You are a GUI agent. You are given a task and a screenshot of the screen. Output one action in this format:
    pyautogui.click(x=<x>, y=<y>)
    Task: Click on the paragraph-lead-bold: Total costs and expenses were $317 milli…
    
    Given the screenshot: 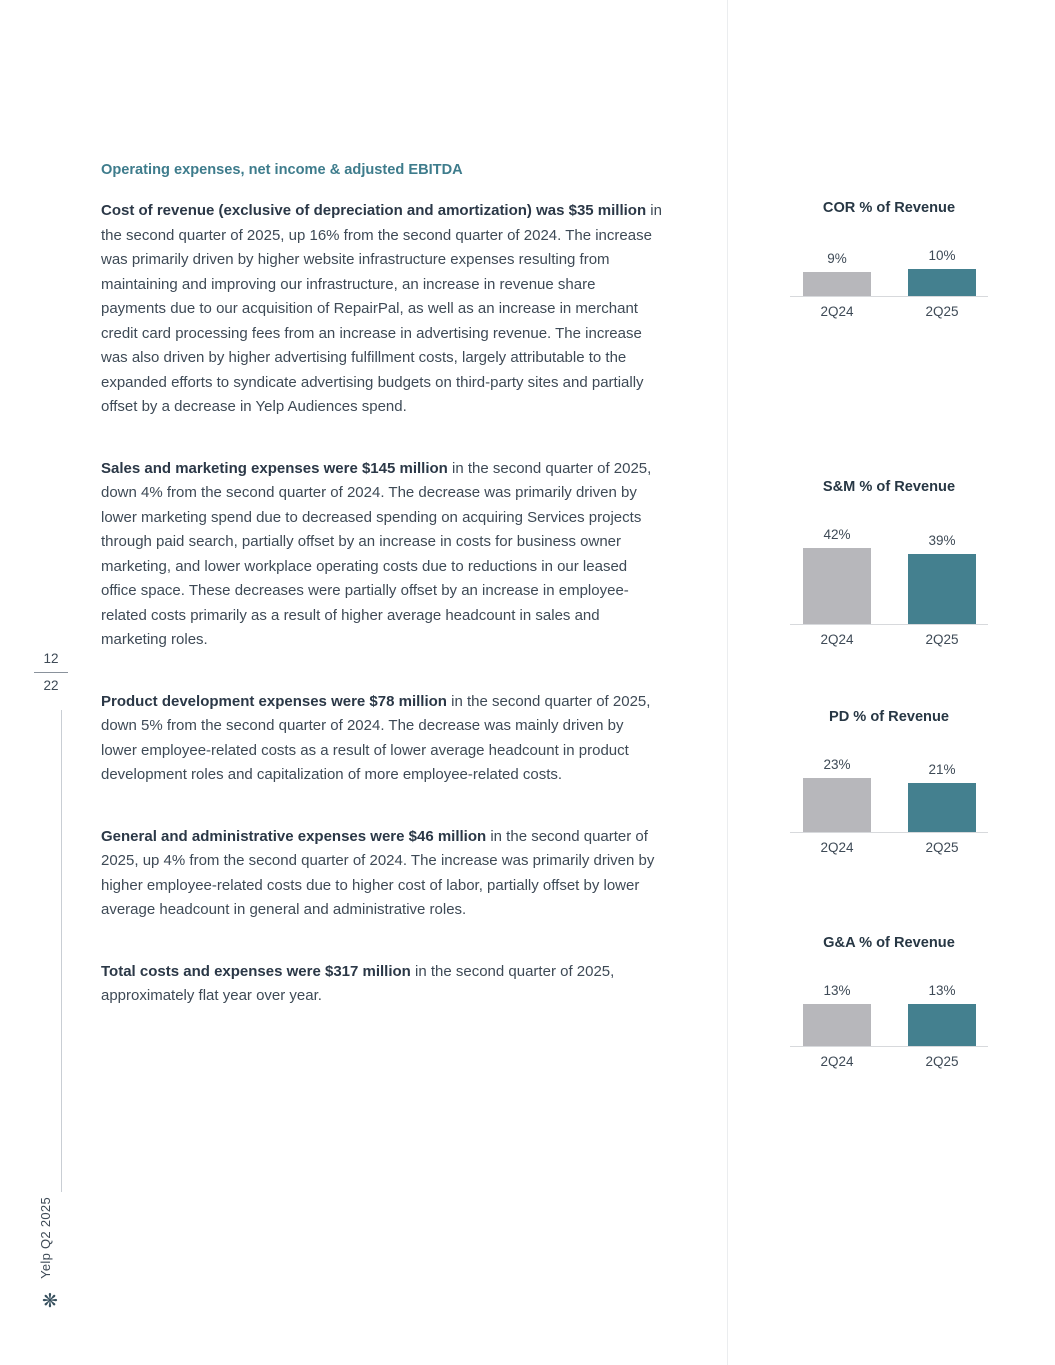 What is the action you would take?
    pyautogui.click(x=256, y=971)
    